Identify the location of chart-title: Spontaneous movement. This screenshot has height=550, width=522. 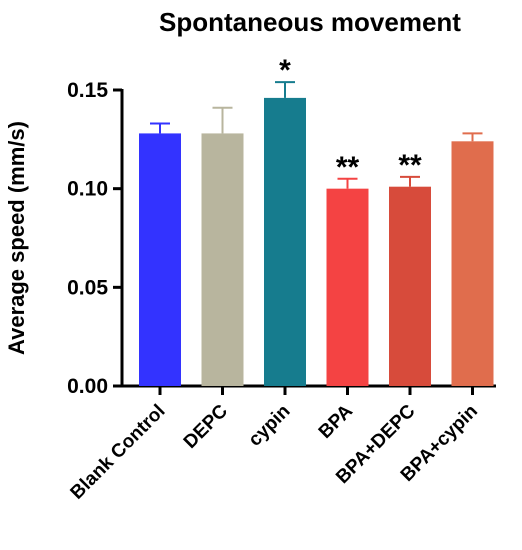
(310, 22).